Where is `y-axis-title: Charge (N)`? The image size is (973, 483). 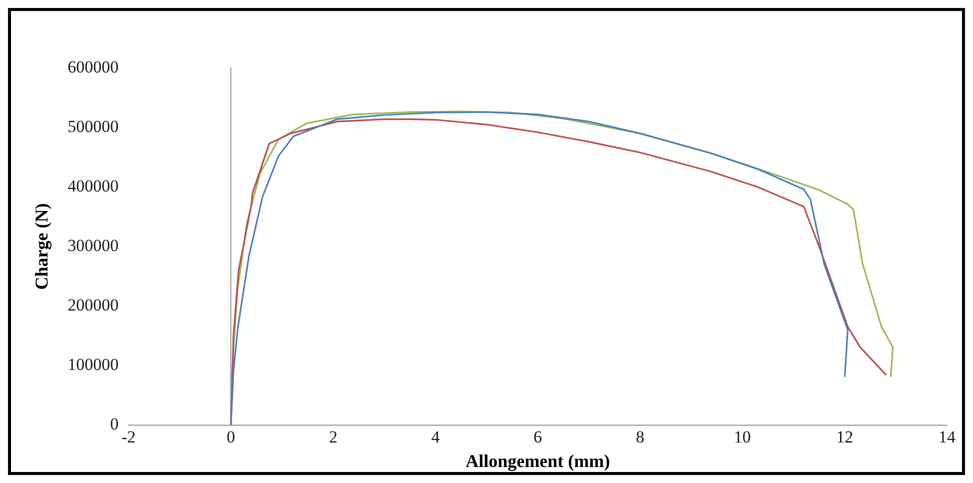 y-axis-title: Charge (N) is located at coordinates (41, 246).